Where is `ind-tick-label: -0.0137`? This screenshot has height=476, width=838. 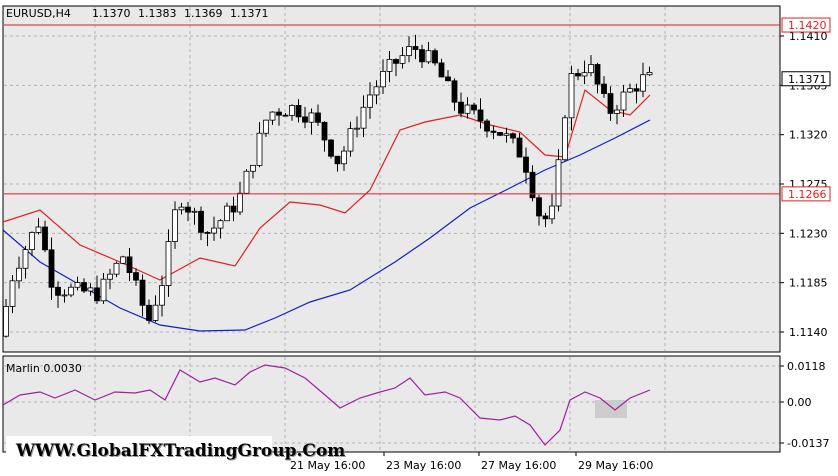
ind-tick-label: -0.0137 is located at coordinates (808, 443).